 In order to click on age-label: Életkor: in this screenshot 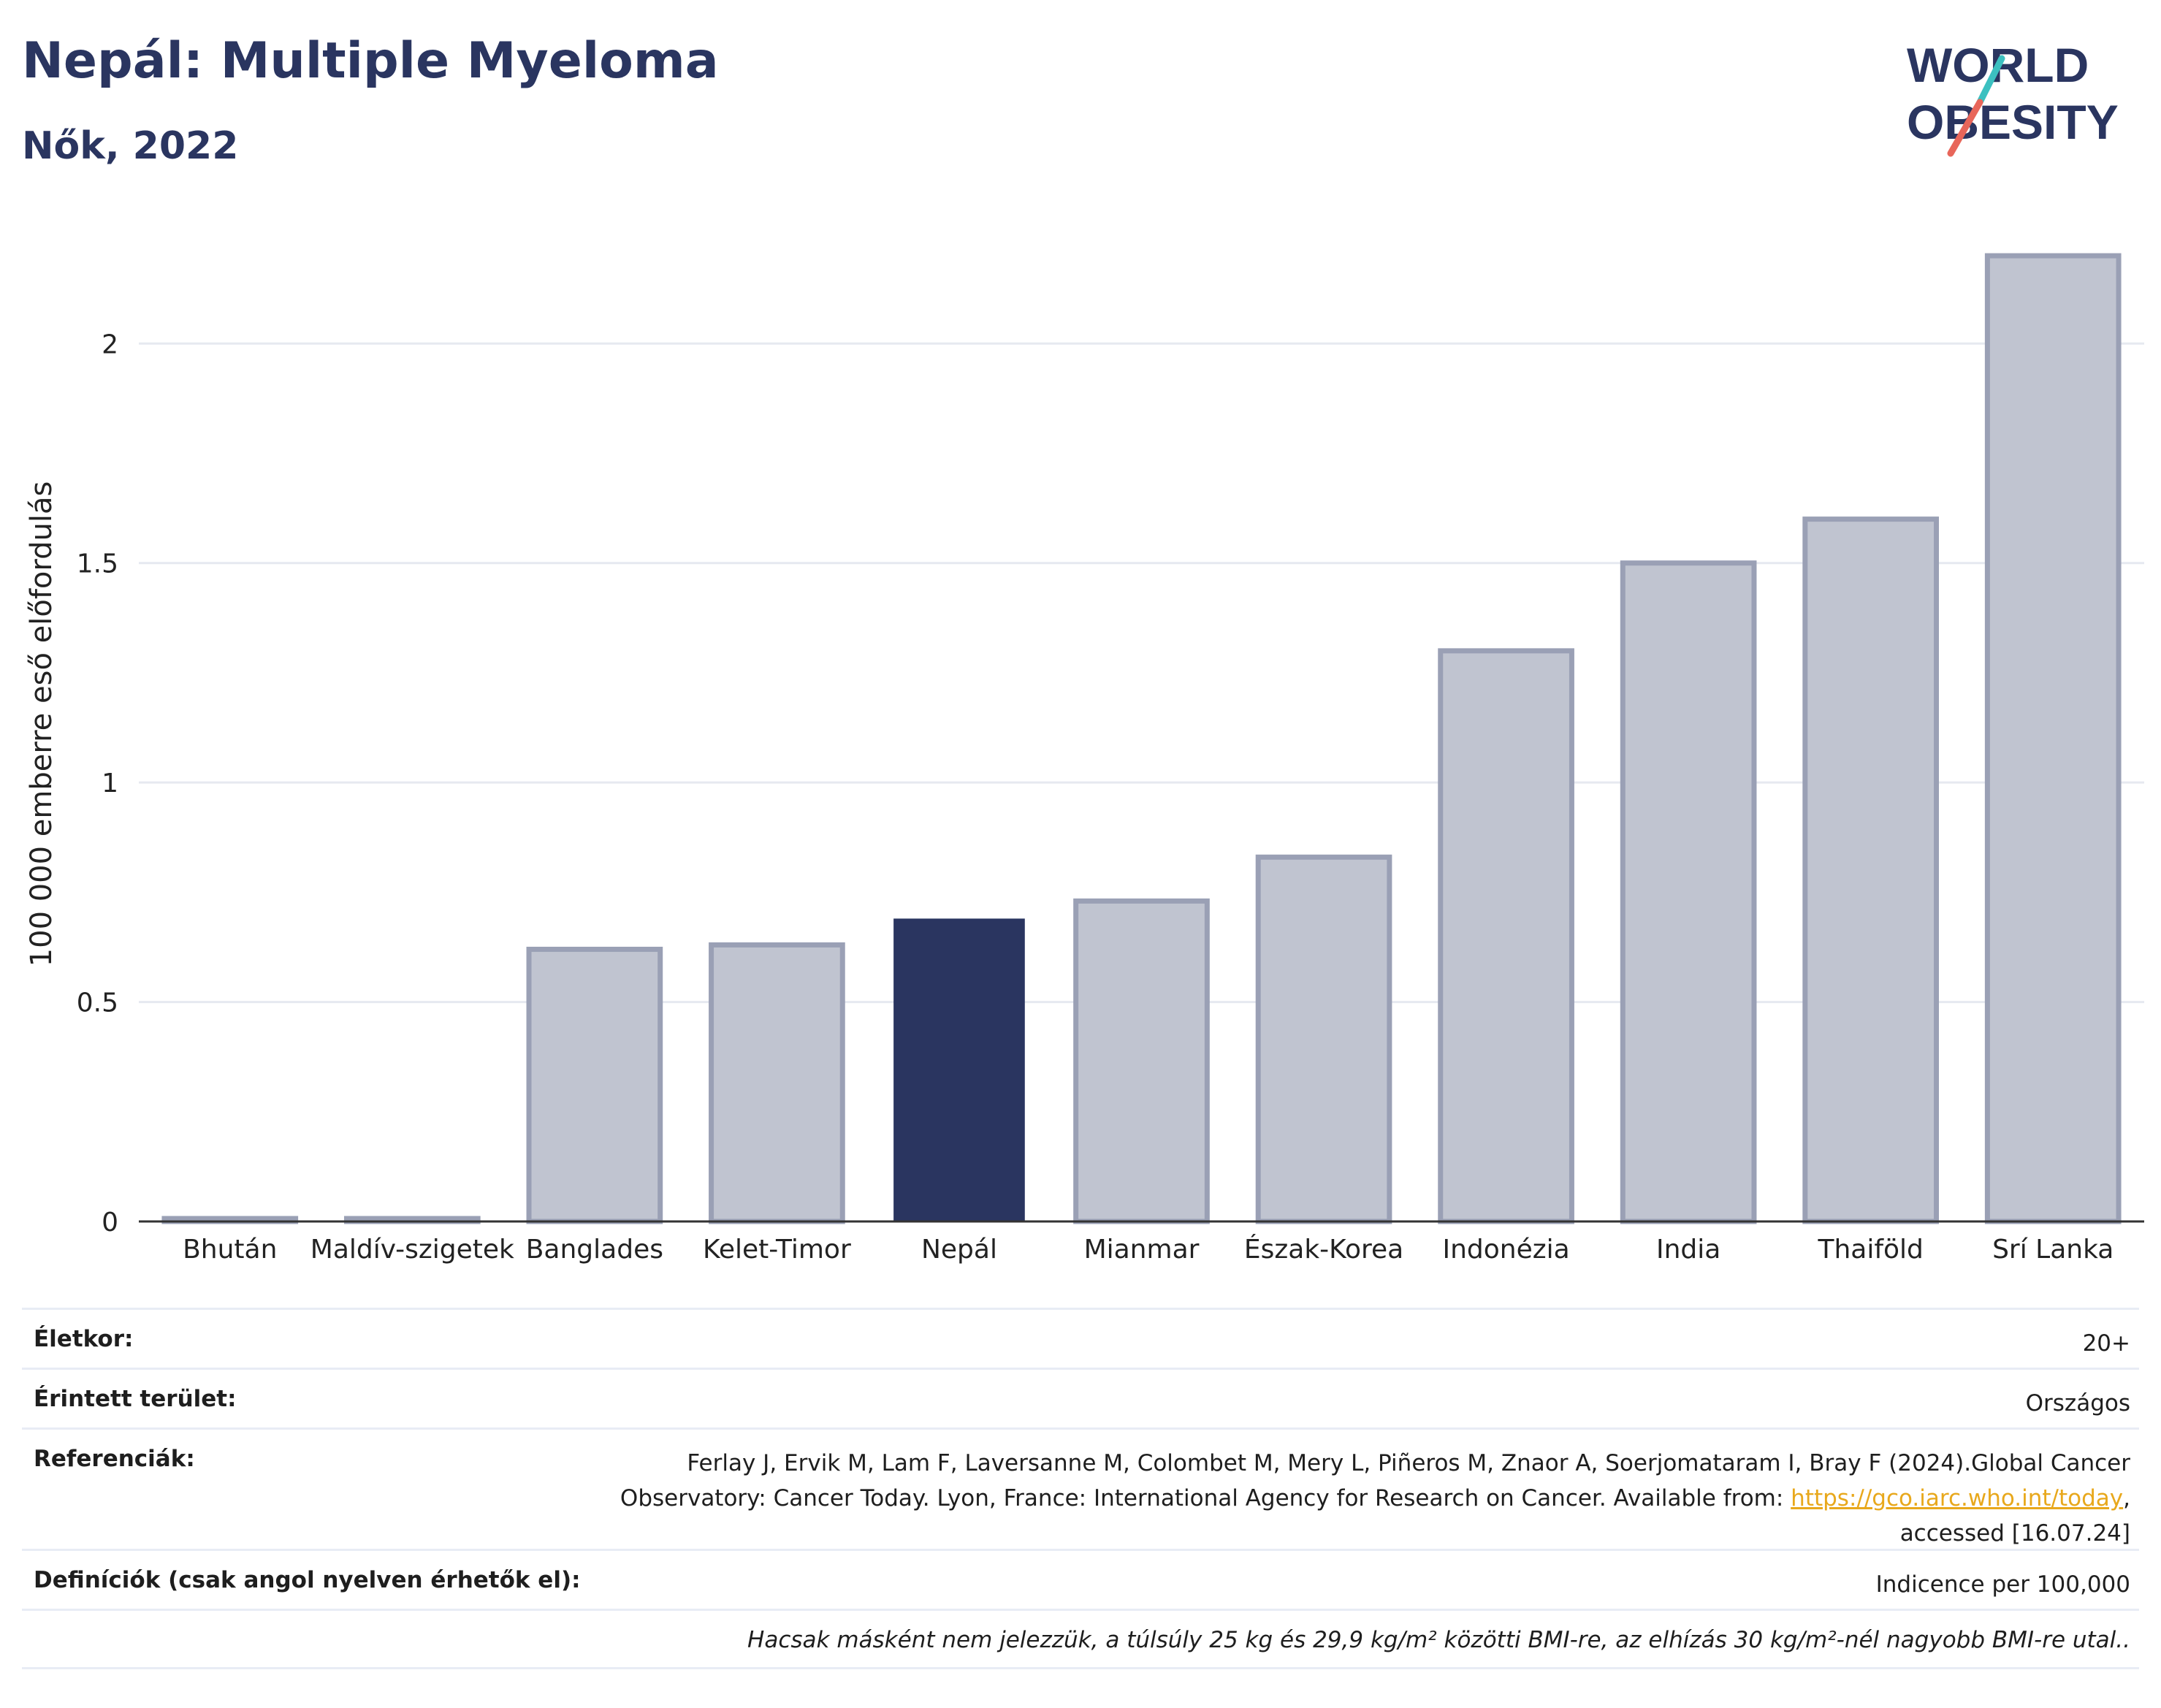, I will do `click(84, 1339)`.